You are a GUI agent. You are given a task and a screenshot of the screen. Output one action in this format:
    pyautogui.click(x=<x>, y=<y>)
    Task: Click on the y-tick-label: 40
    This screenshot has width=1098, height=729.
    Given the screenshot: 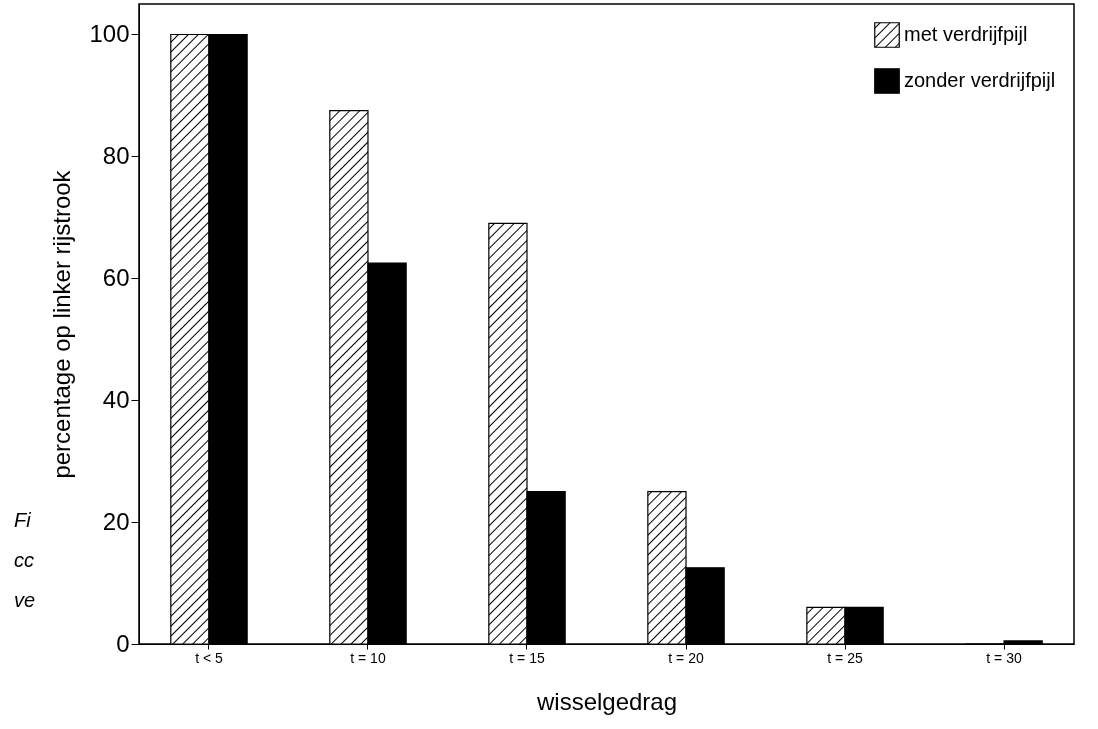 What is the action you would take?
    pyautogui.click(x=116, y=399)
    